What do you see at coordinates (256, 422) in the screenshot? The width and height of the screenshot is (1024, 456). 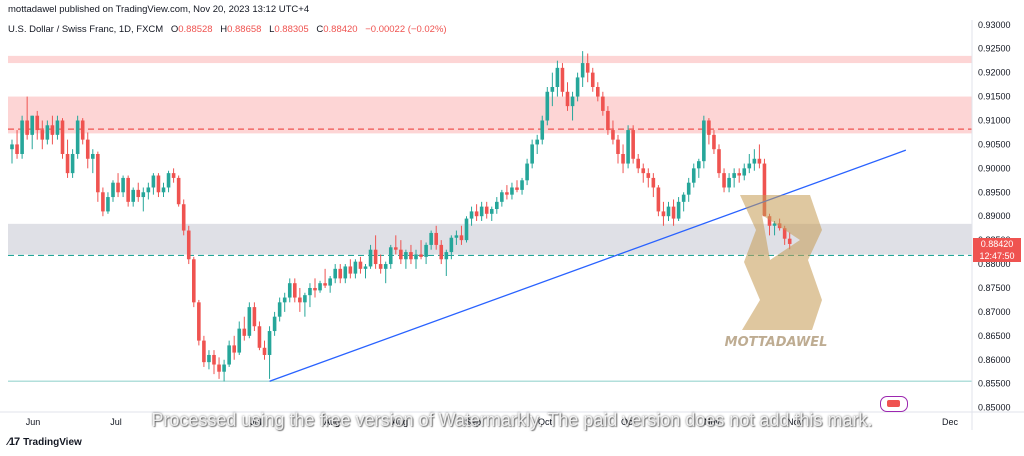 I see `x-tick-label: Jul` at bounding box center [256, 422].